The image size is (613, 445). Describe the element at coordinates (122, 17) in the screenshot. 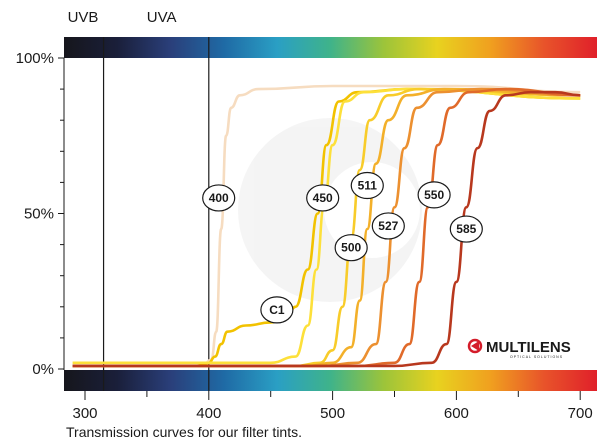

I see `uv-band-labels: UVB UVA` at that location.